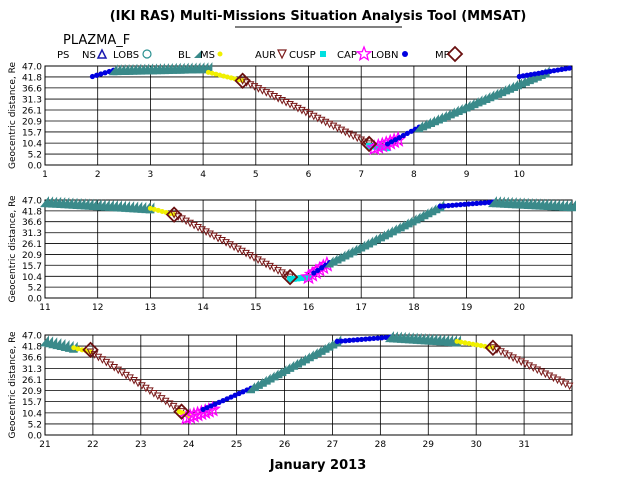 Image resolution: width=636 pixels, height=500 pixels. Describe the element at coordinates (332, 445) in the screenshot. I see `x-tick-label: 27` at that location.